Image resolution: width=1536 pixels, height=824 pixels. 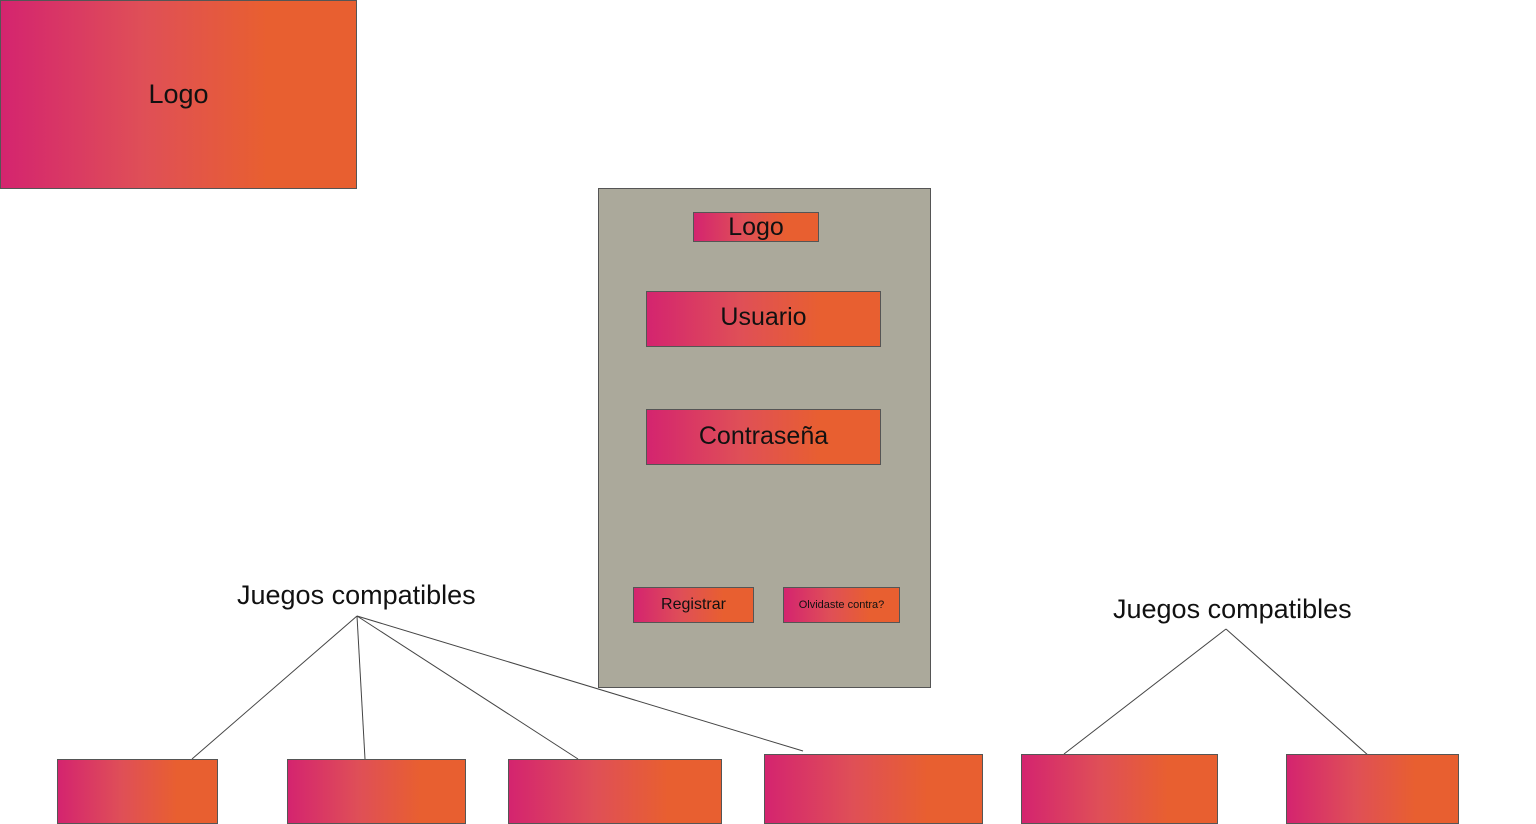 I want to click on username-label: Usuario, so click(x=763, y=317).